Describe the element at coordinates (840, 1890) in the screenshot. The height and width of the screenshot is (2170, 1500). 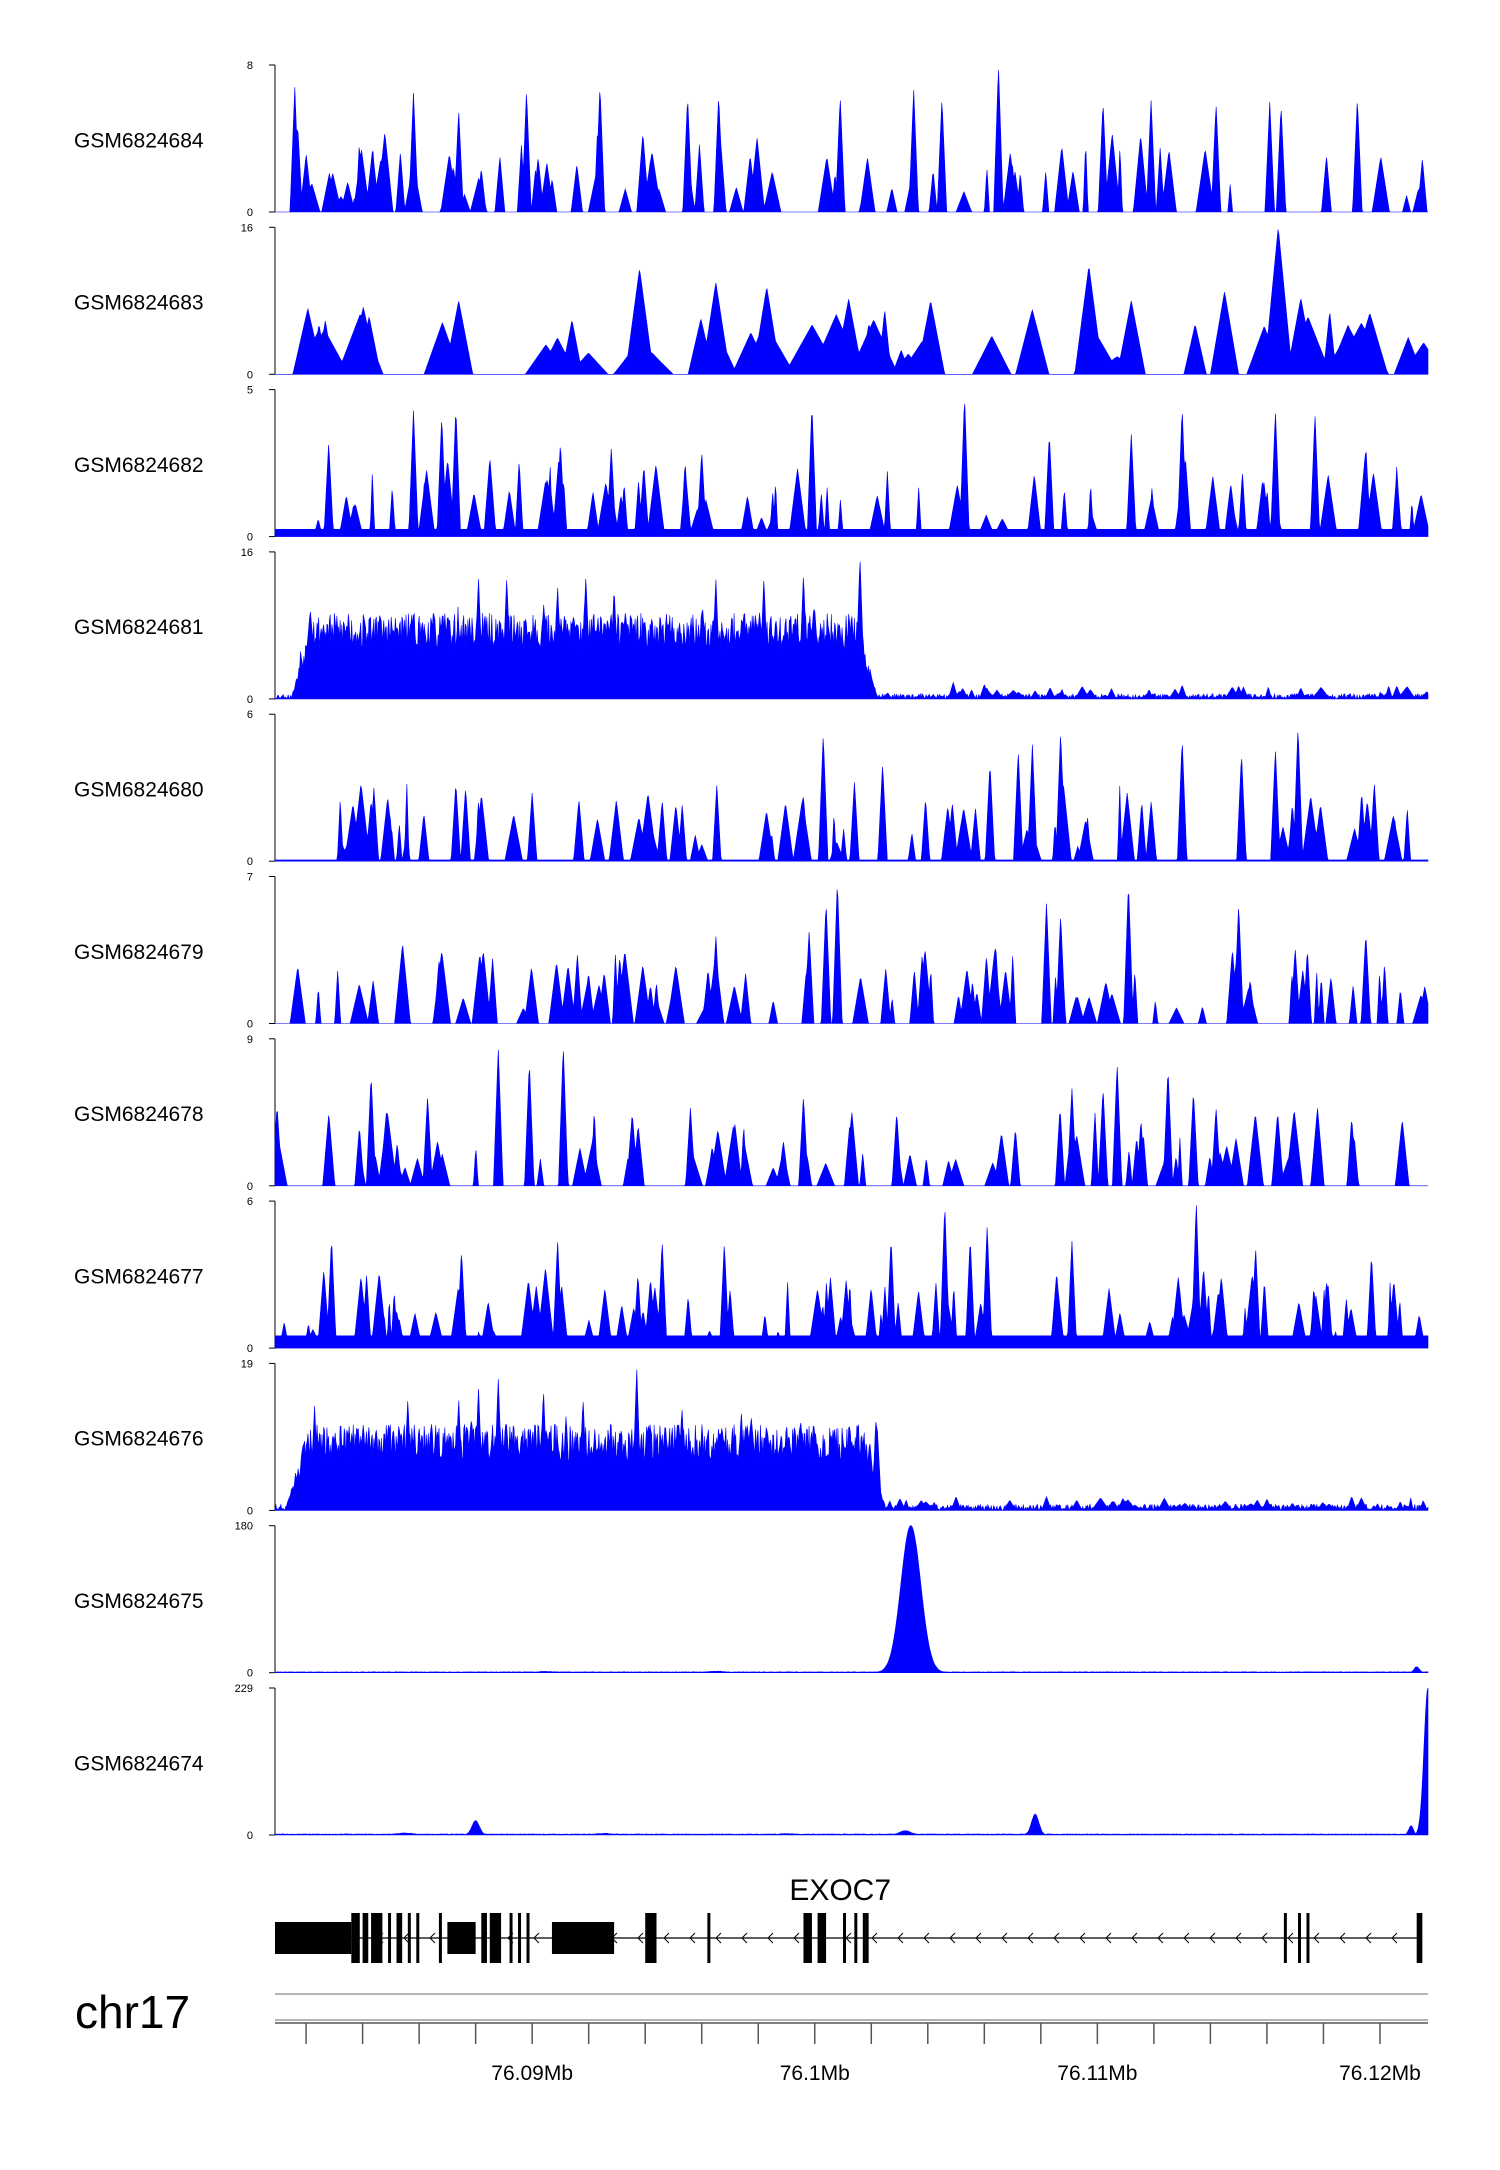
I see `gene-label: EXOC7` at that location.